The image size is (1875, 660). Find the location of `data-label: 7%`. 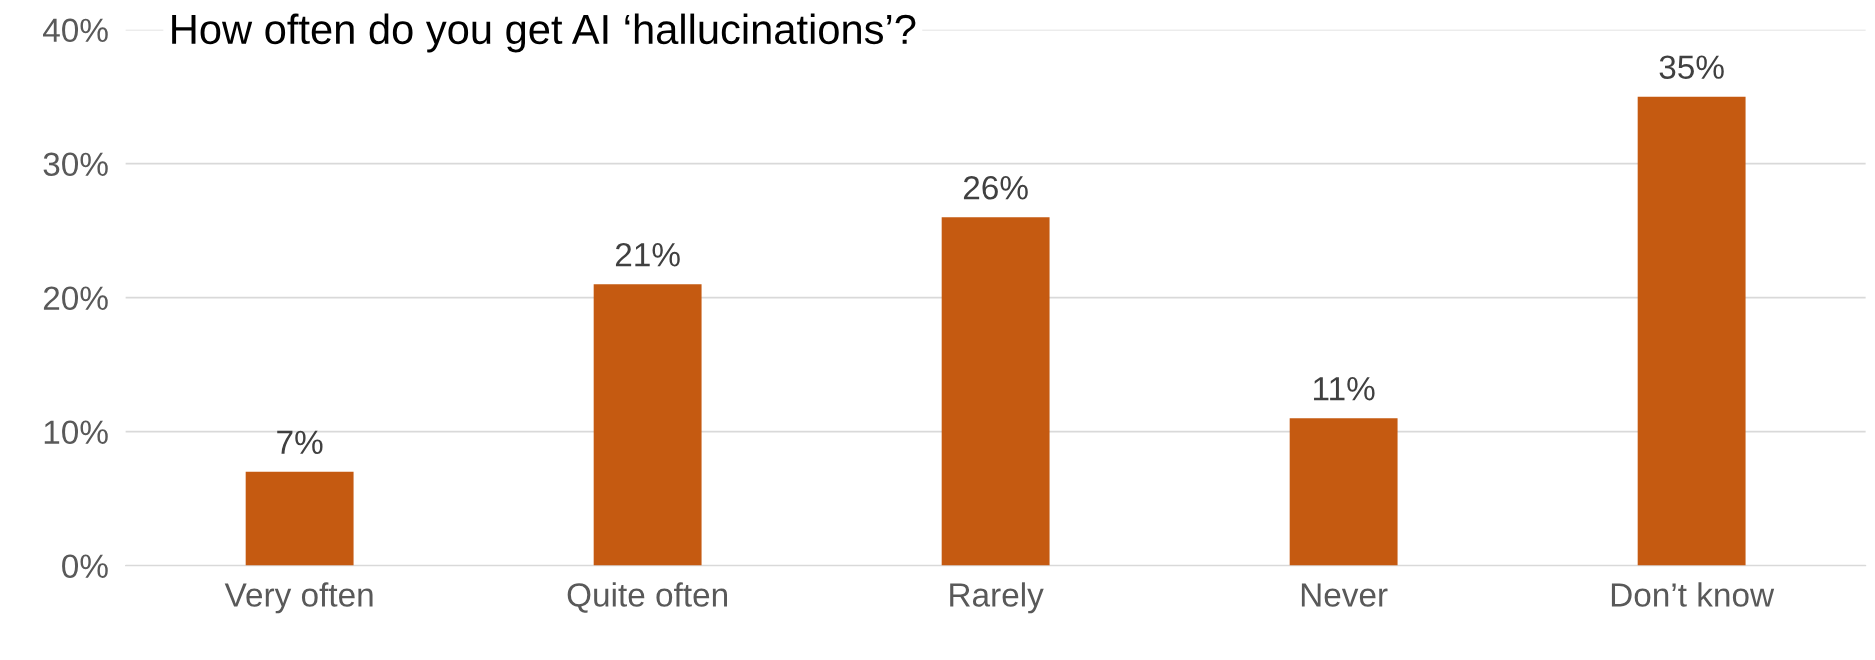

data-label: 7% is located at coordinates (300, 442).